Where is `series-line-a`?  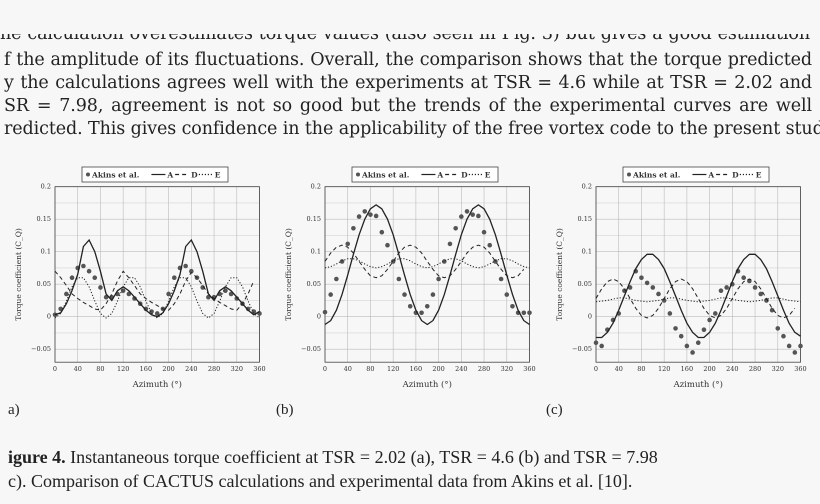
series-line-a is located at coordinates (427, 265).